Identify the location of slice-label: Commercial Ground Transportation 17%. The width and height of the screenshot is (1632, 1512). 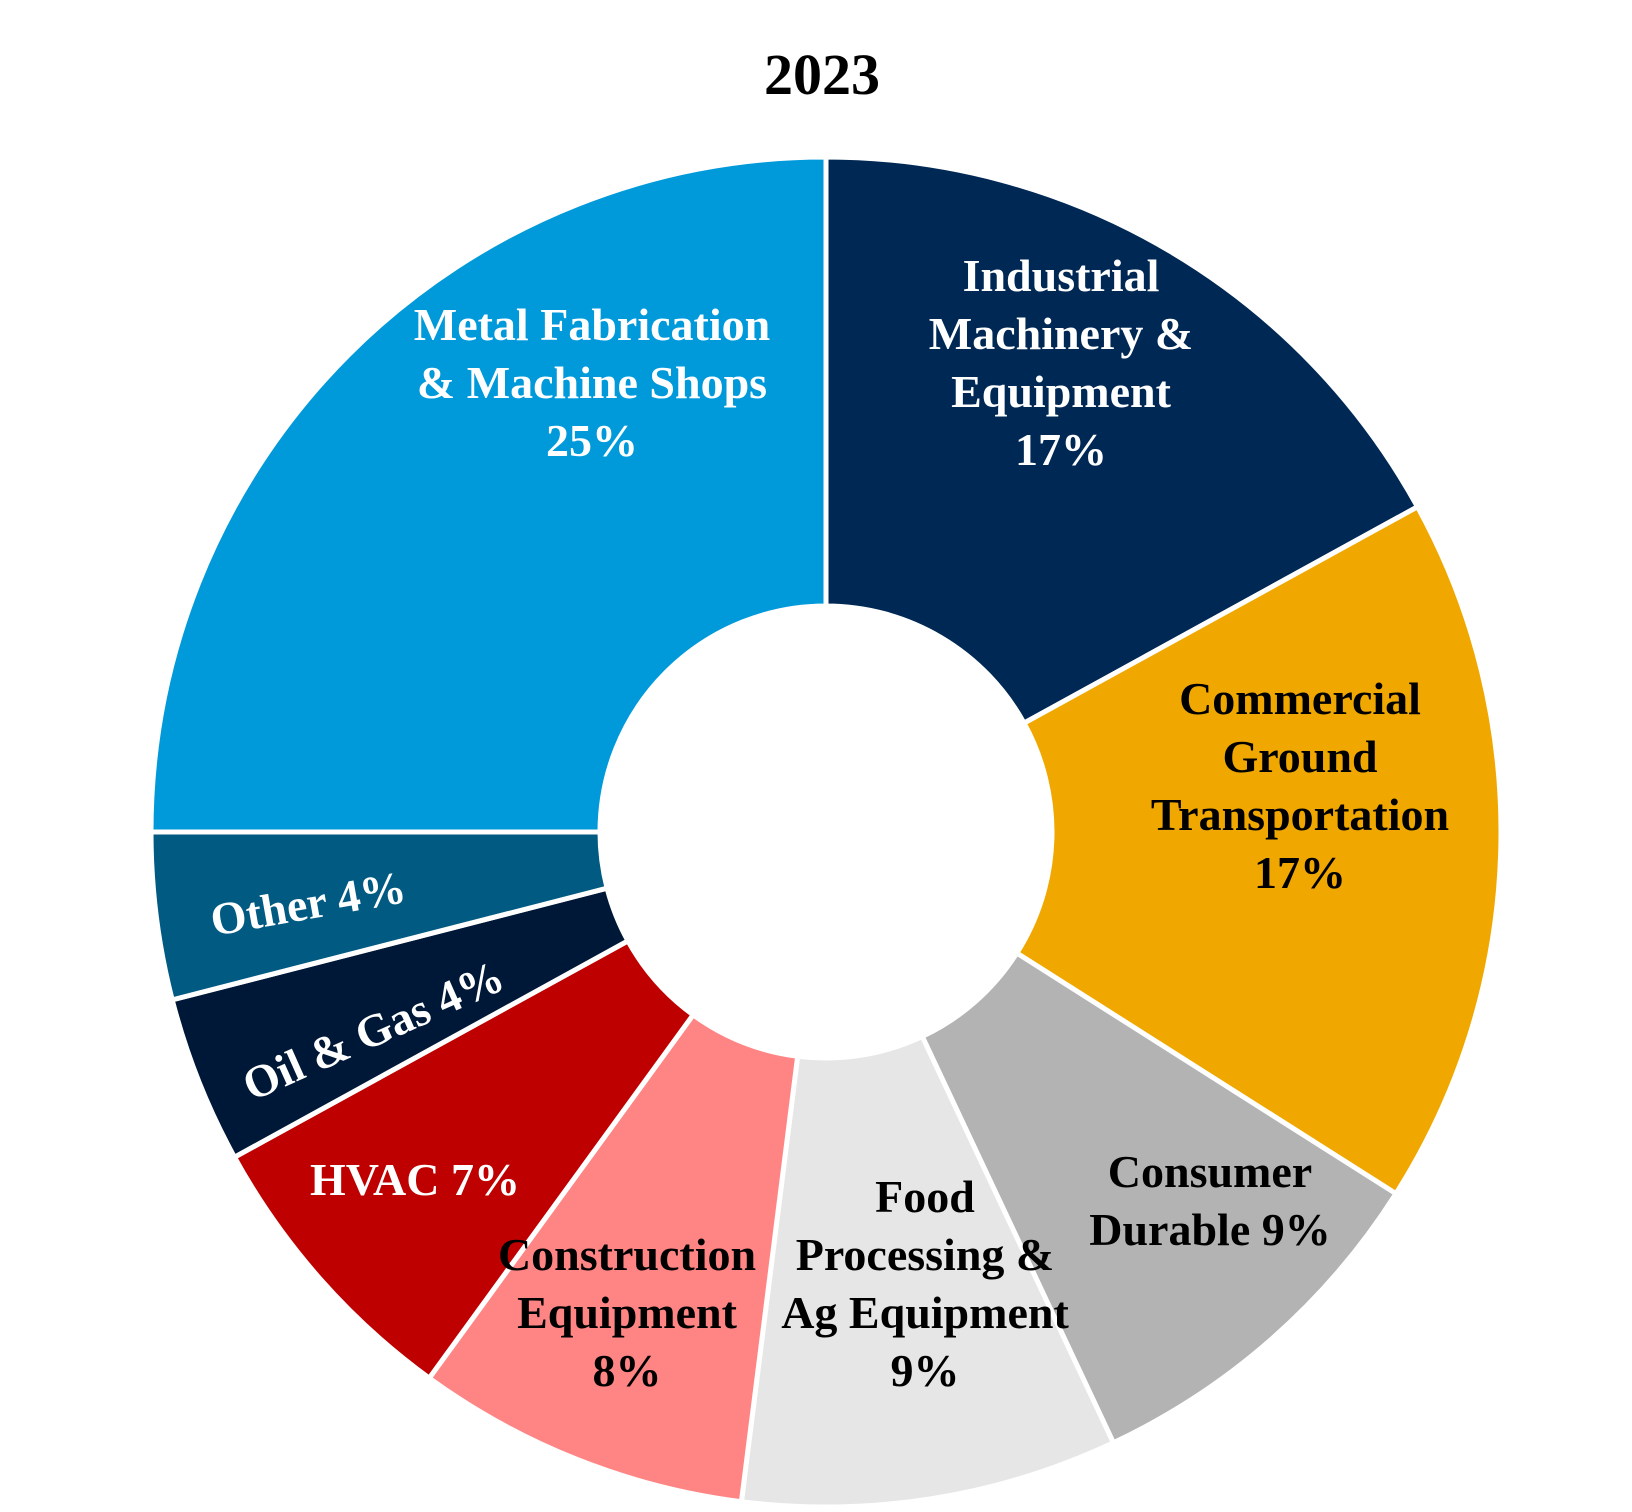
(1300, 785).